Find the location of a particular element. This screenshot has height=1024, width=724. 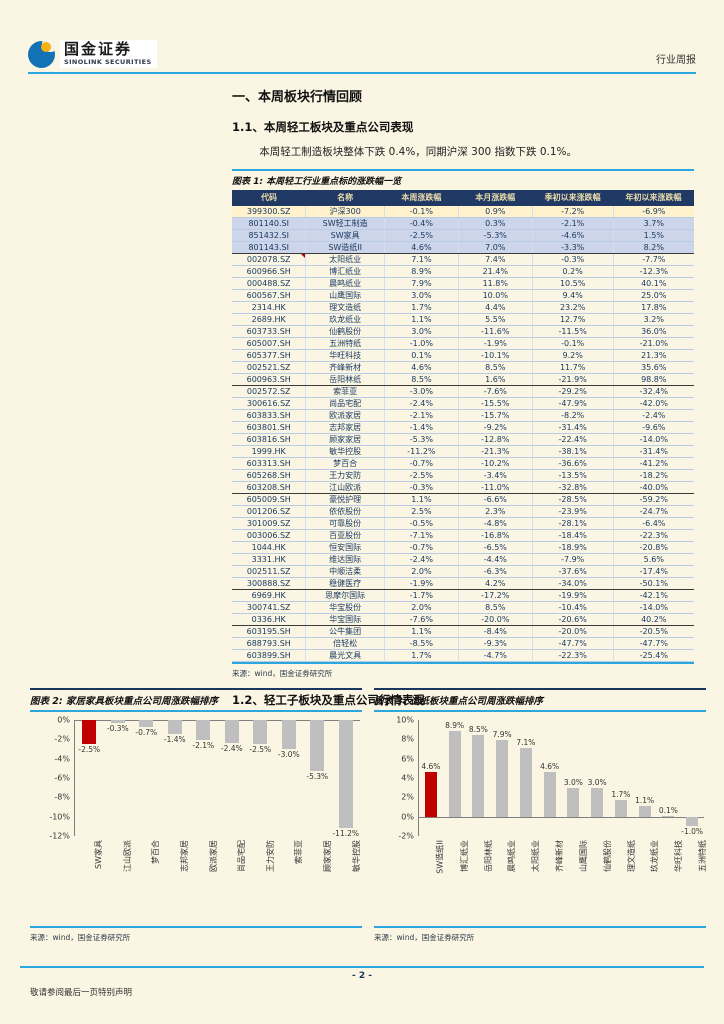

category-label-text: 敏华控股 is located at coordinates (356, 856).